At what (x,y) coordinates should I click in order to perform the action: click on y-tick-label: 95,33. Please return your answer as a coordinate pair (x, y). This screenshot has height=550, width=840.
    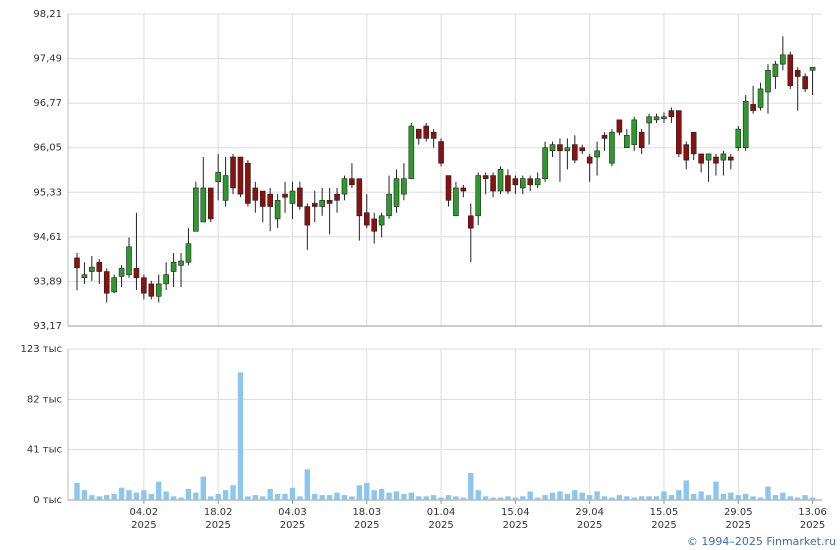
    Looking at the image, I should click on (47, 192).